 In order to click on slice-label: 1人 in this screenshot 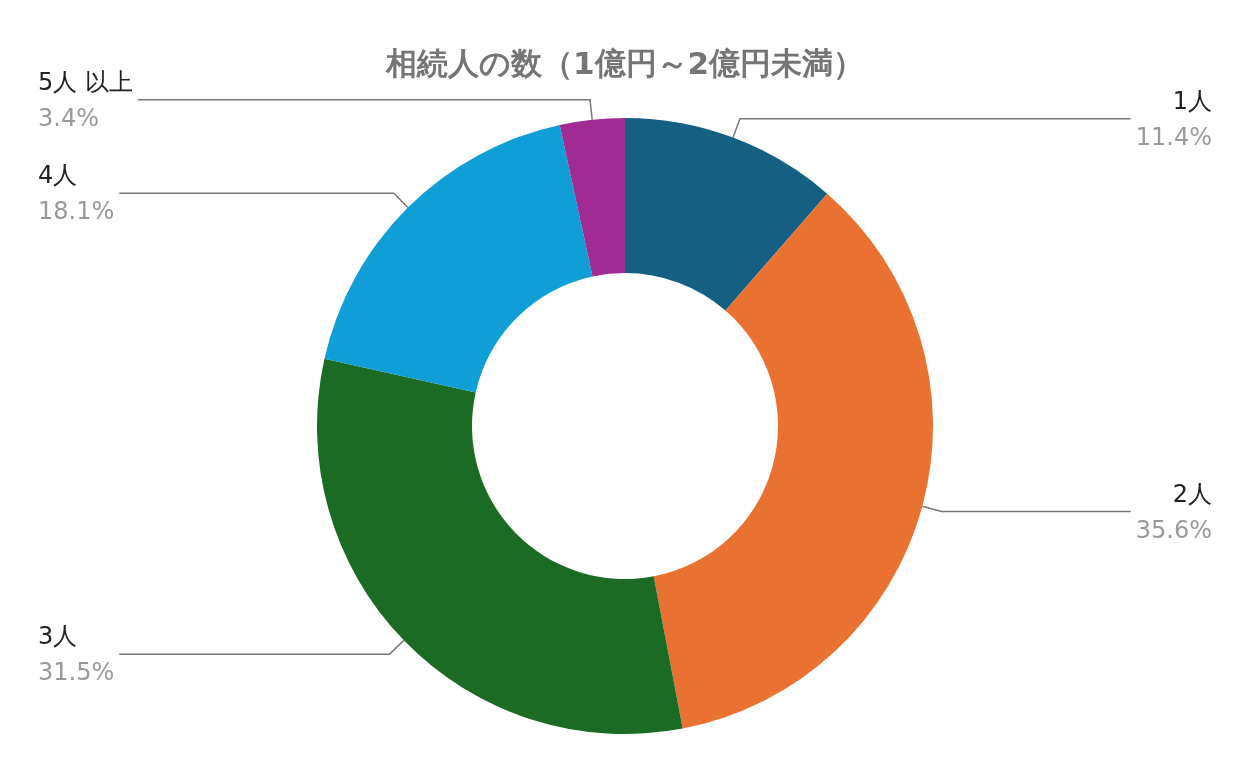, I will do `click(1192, 100)`.